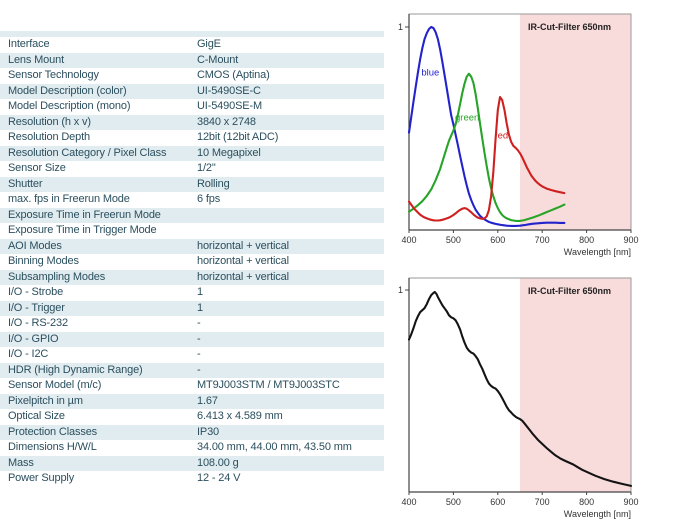  Describe the element at coordinates (192, 262) in the screenshot. I see `spec-row: Binning Modes horizontal + vertical` at that location.